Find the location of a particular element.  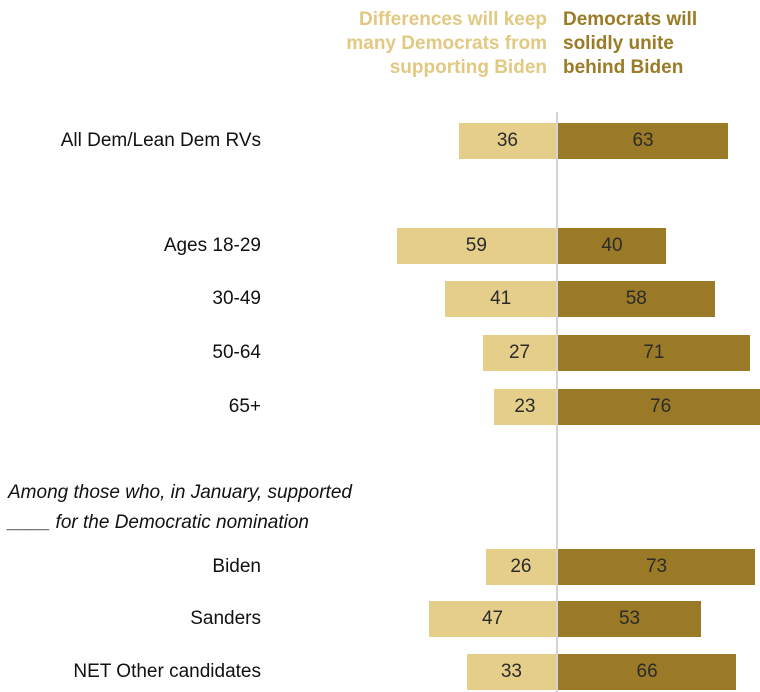

zero-axis-line is located at coordinates (557, 402).